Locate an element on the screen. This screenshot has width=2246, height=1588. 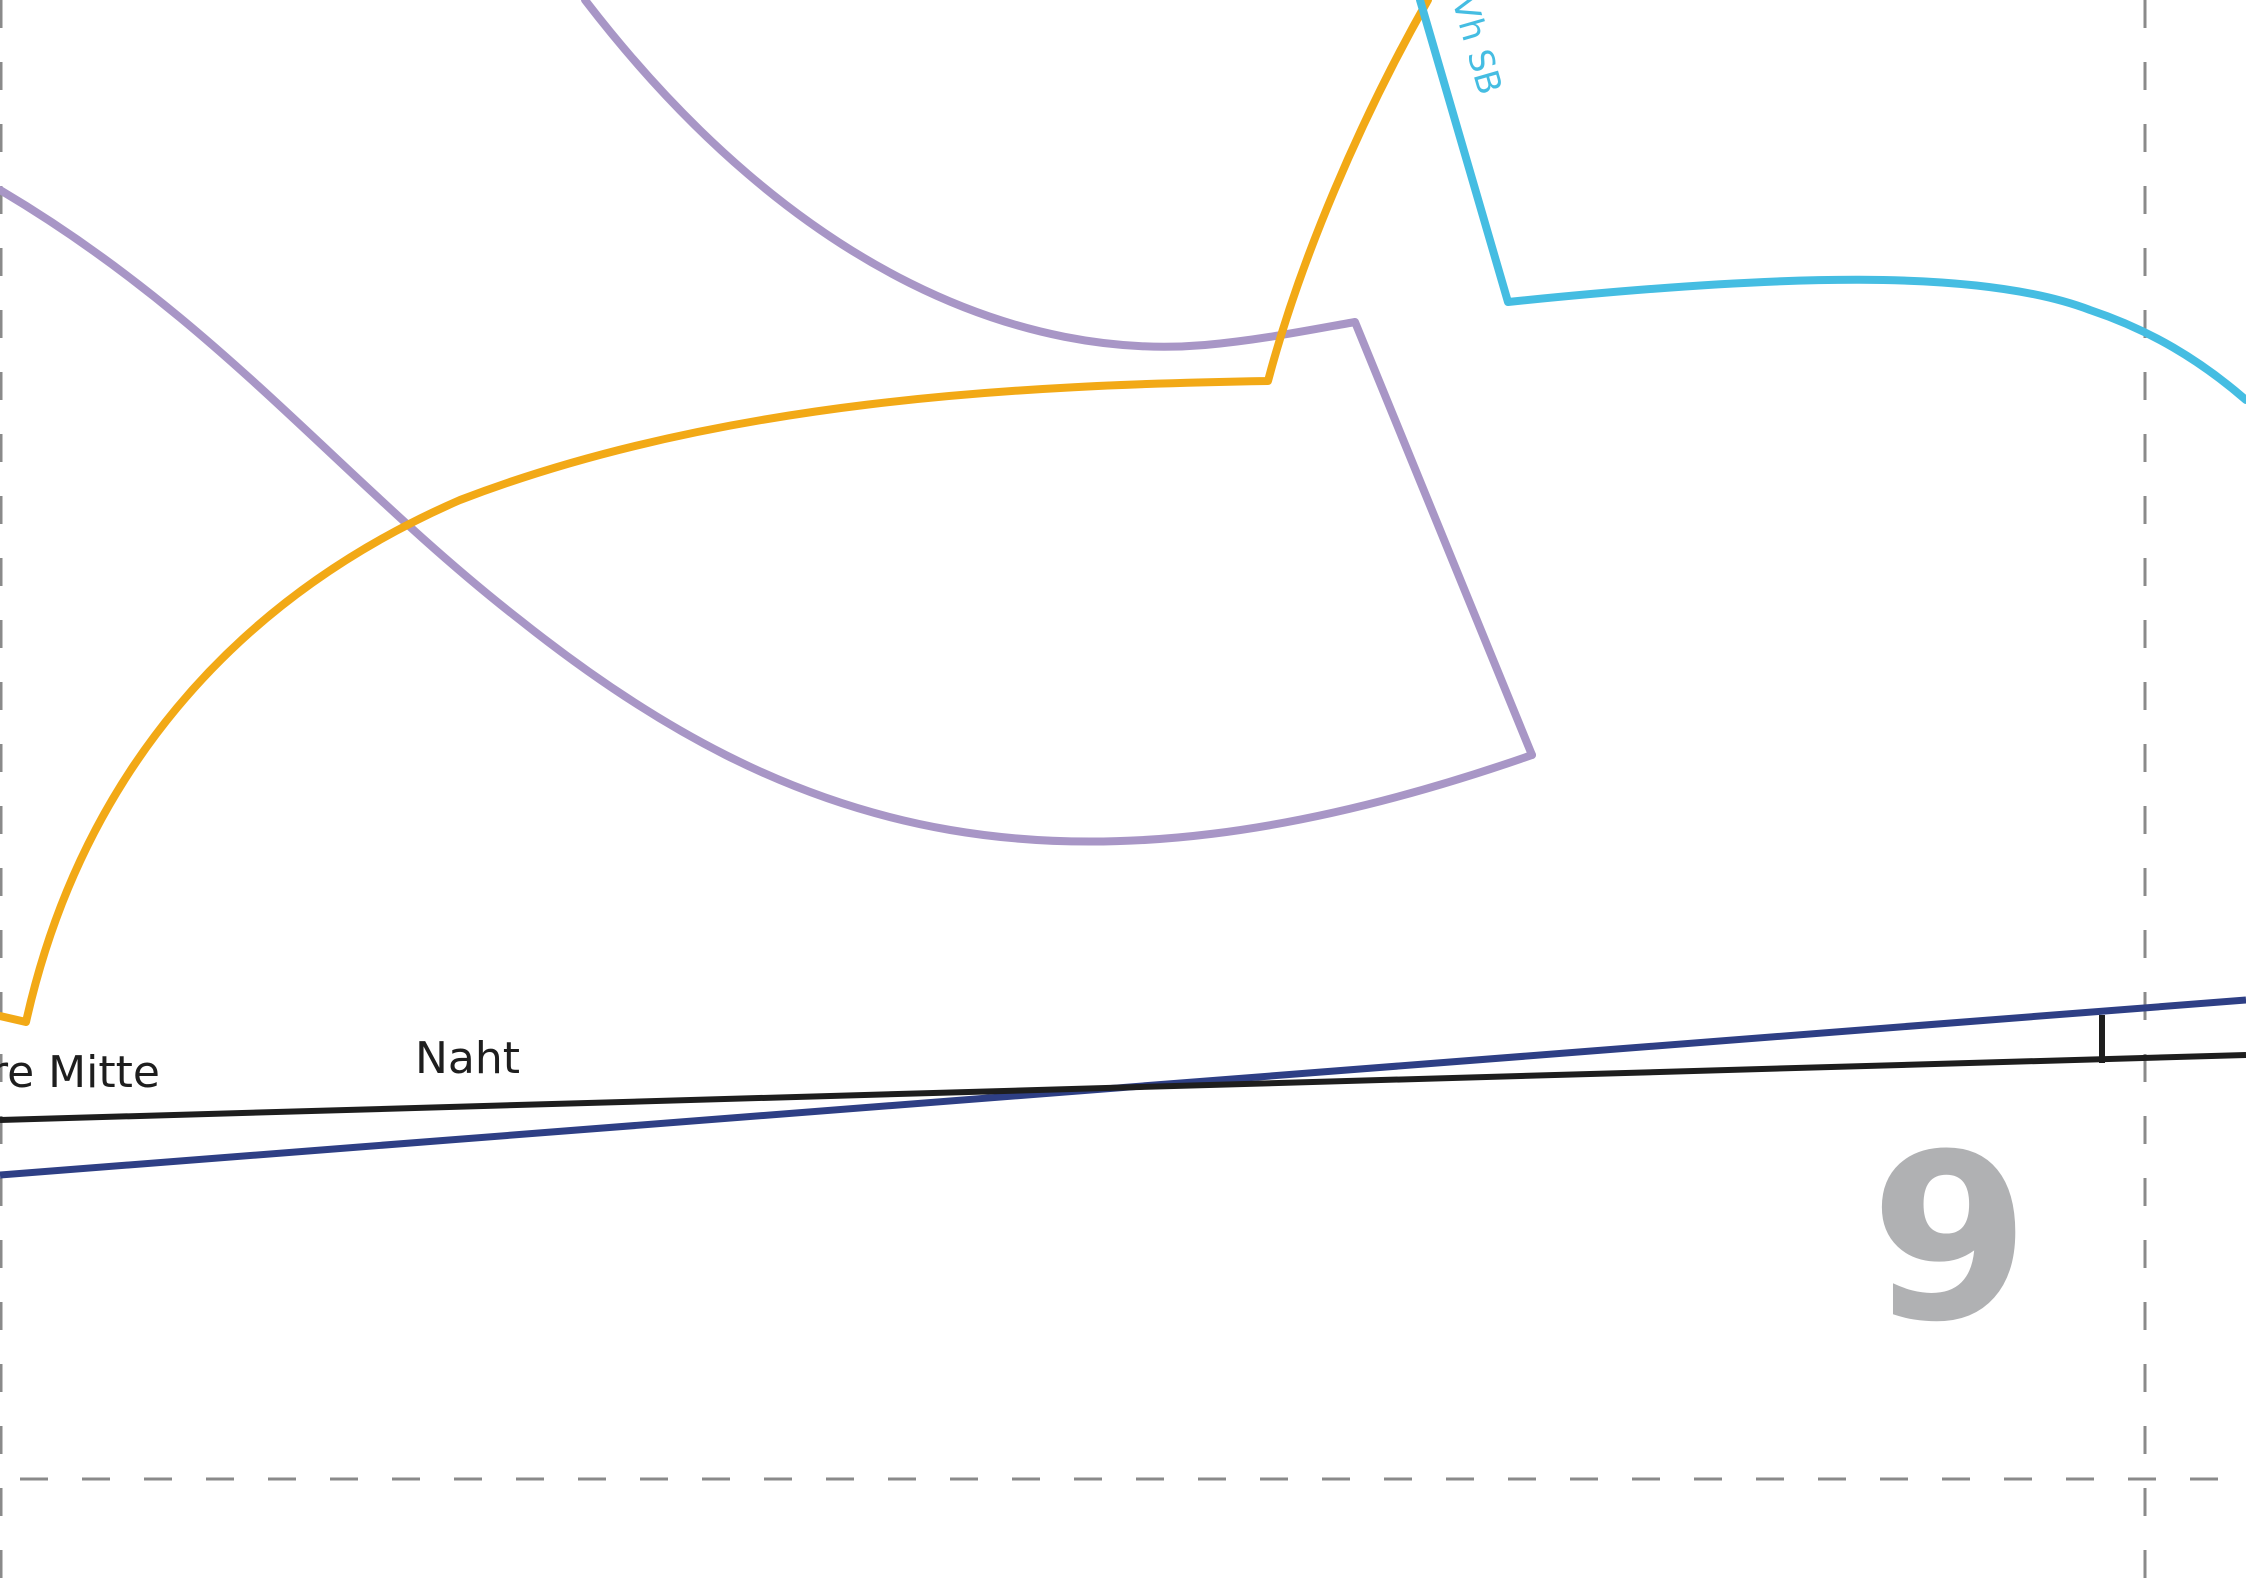
black-seam-line is located at coordinates (1123, 1069).